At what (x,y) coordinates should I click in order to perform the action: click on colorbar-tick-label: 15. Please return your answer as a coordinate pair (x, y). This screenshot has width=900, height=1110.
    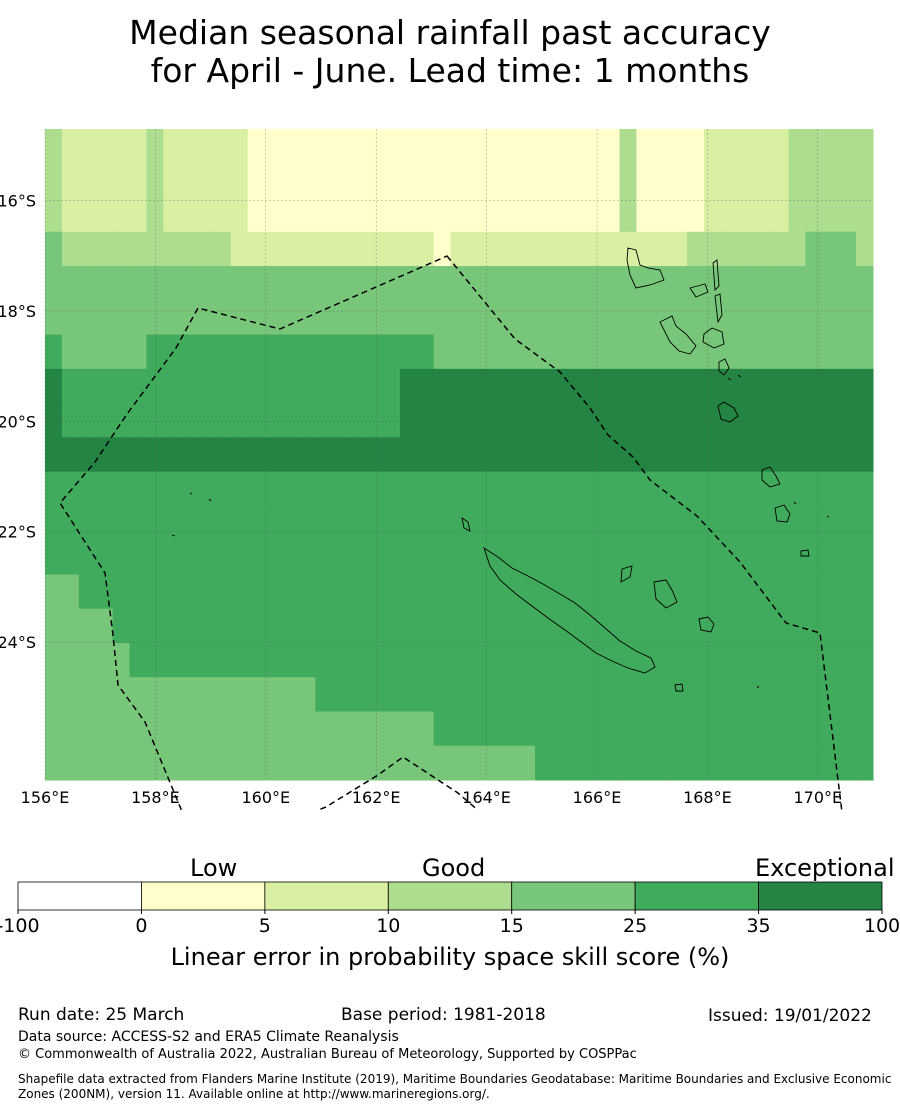
    Looking at the image, I should click on (512, 926).